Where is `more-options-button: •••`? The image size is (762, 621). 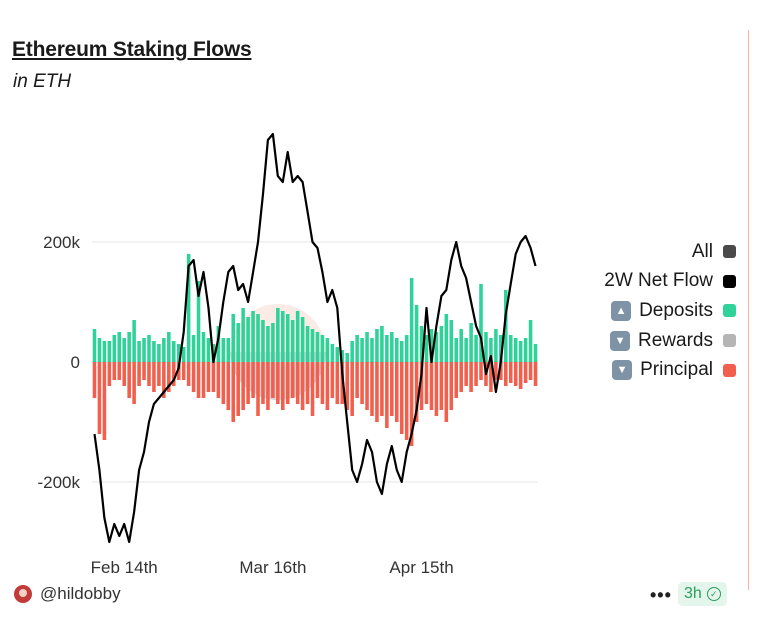
more-options-button: ••• is located at coordinates (661, 595).